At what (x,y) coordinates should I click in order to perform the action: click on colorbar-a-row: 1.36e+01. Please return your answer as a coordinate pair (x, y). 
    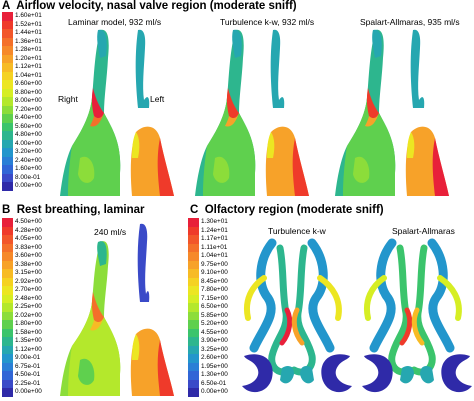
    Looking at the image, I should click on (22, 41).